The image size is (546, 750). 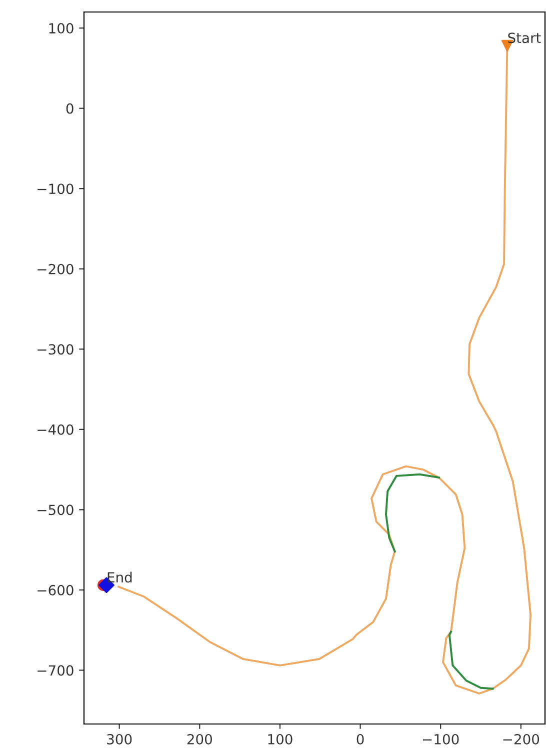 What do you see at coordinates (56, 590) in the screenshot?
I see `y-tick-label: −600` at bounding box center [56, 590].